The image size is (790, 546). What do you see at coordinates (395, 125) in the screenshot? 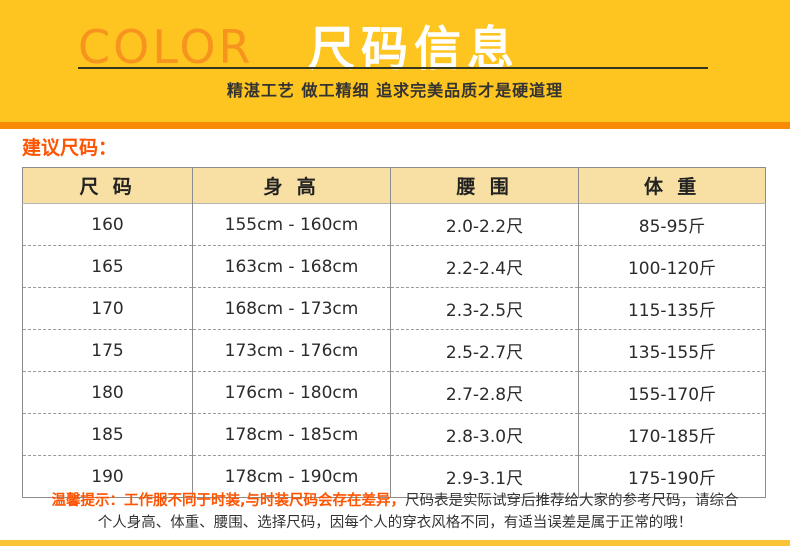
I see `orange-divider` at bounding box center [395, 125].